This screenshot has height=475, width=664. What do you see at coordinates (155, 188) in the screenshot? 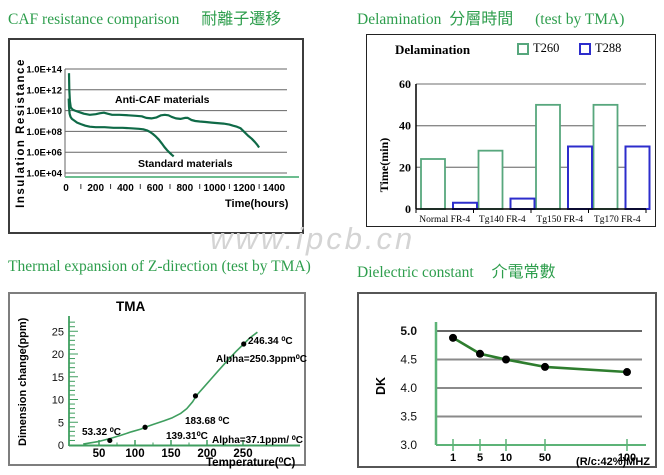
I see `caf-x-tick: 600` at bounding box center [155, 188].